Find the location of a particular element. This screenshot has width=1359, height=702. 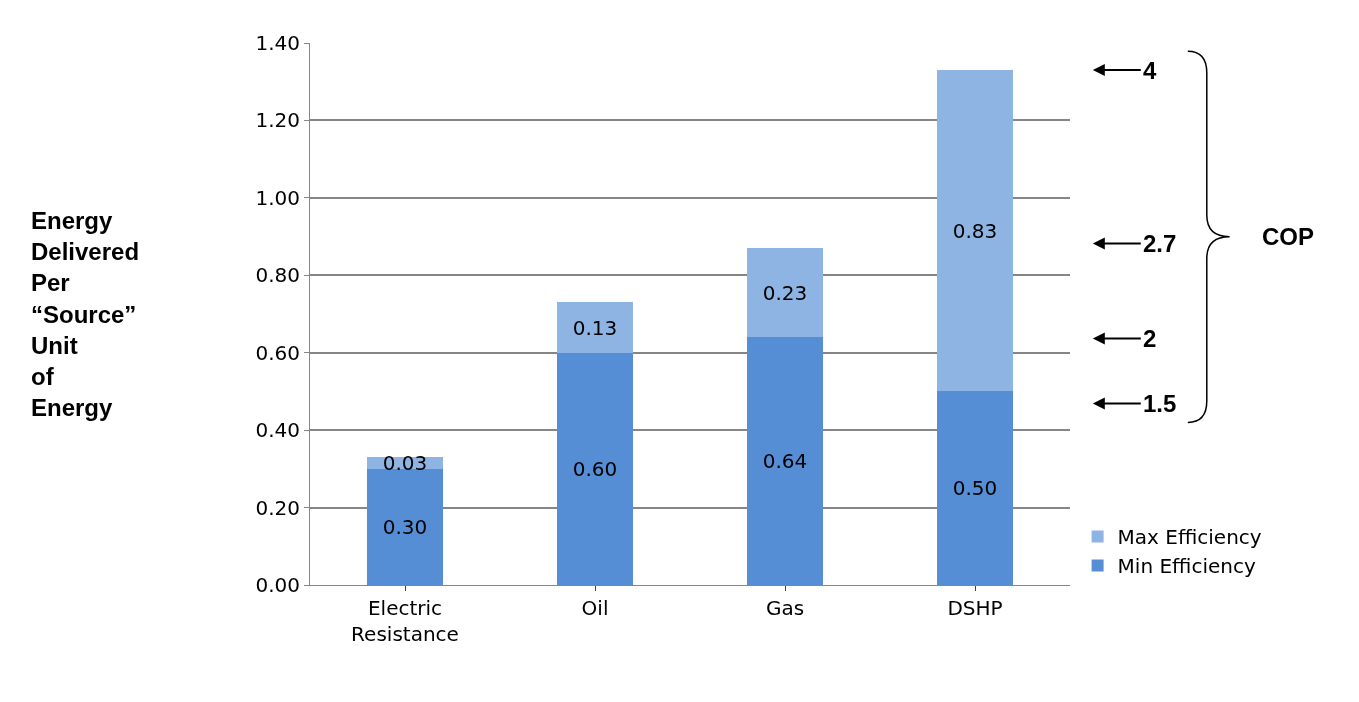

data-label: 0.60 is located at coordinates (595, 468).